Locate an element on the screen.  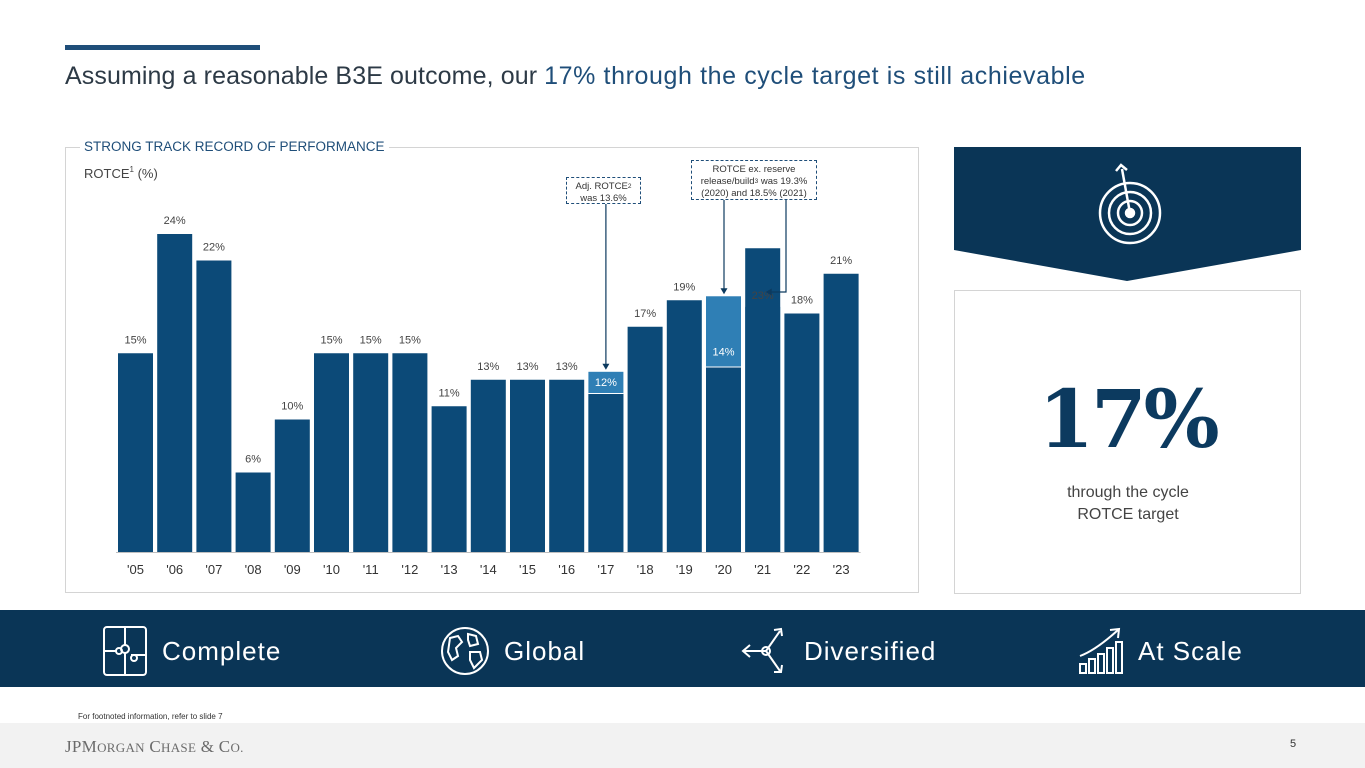
data-label-15: 14% is located at coordinates (723, 353).